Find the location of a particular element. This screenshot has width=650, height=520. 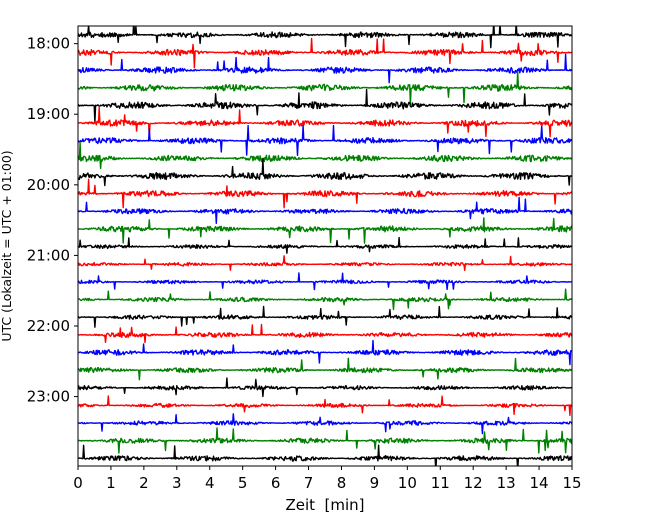

y-tick-label: 18:00 is located at coordinates (48, 44).